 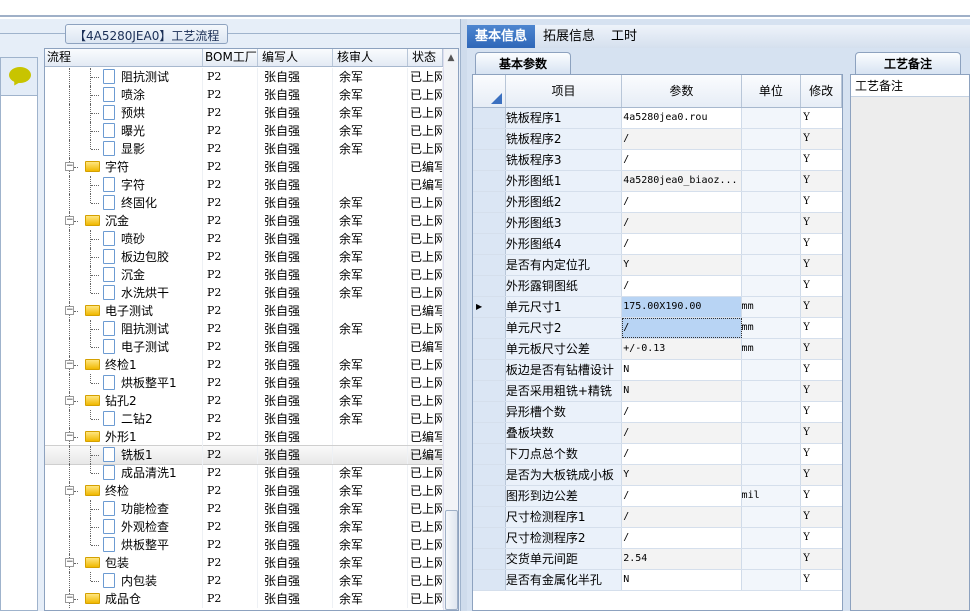 What do you see at coordinates (657, 433) in the screenshot?
I see `param-row: 叠板块数 / Y` at bounding box center [657, 433].